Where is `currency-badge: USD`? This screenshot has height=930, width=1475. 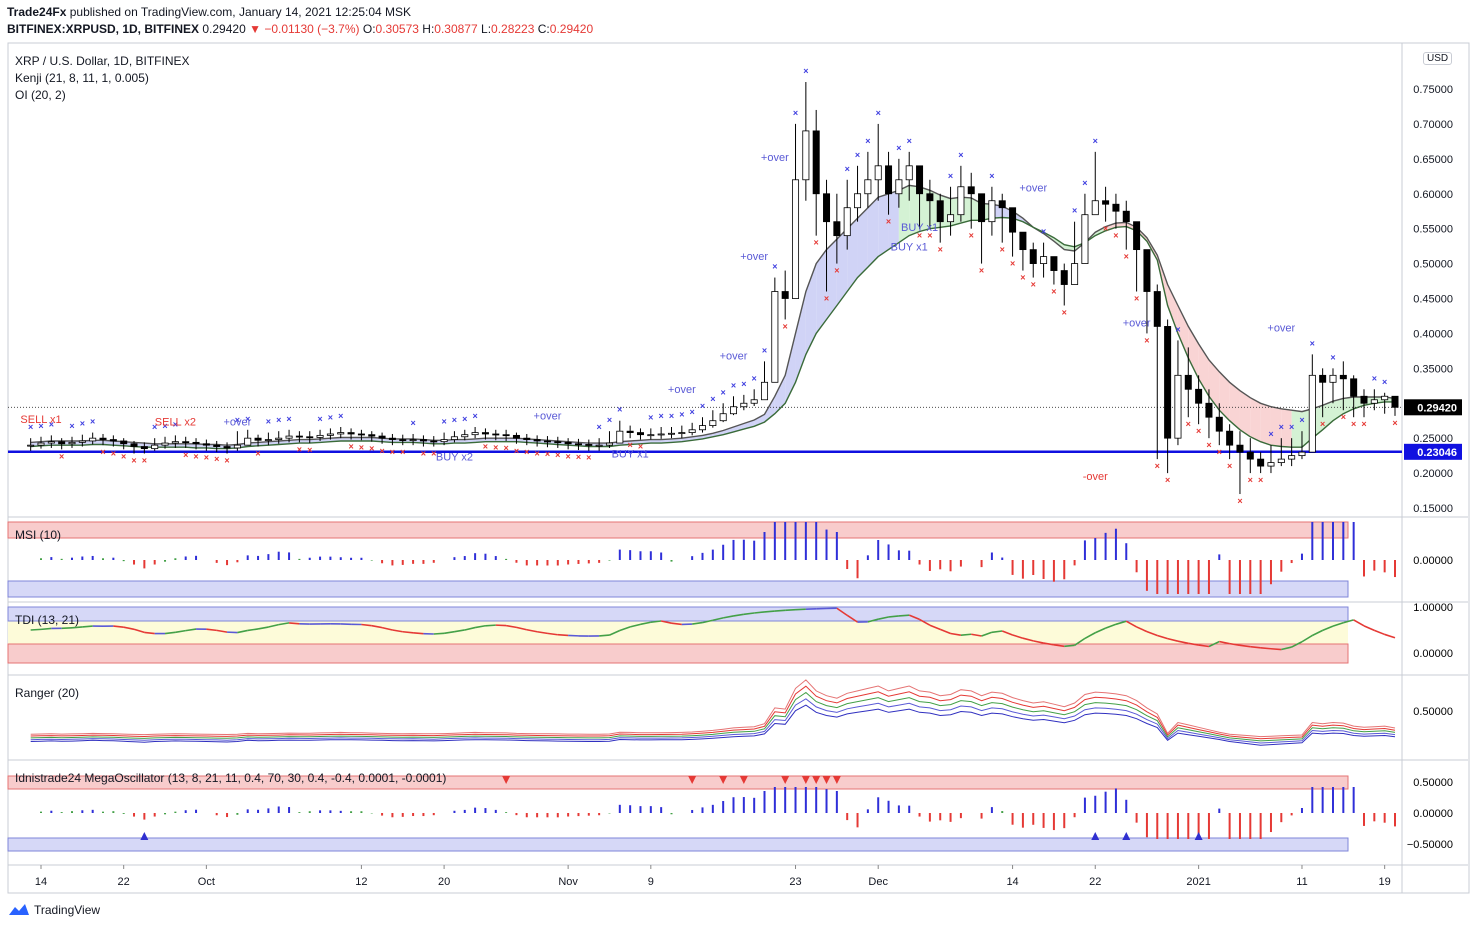
currency-badge: USD is located at coordinates (1438, 58).